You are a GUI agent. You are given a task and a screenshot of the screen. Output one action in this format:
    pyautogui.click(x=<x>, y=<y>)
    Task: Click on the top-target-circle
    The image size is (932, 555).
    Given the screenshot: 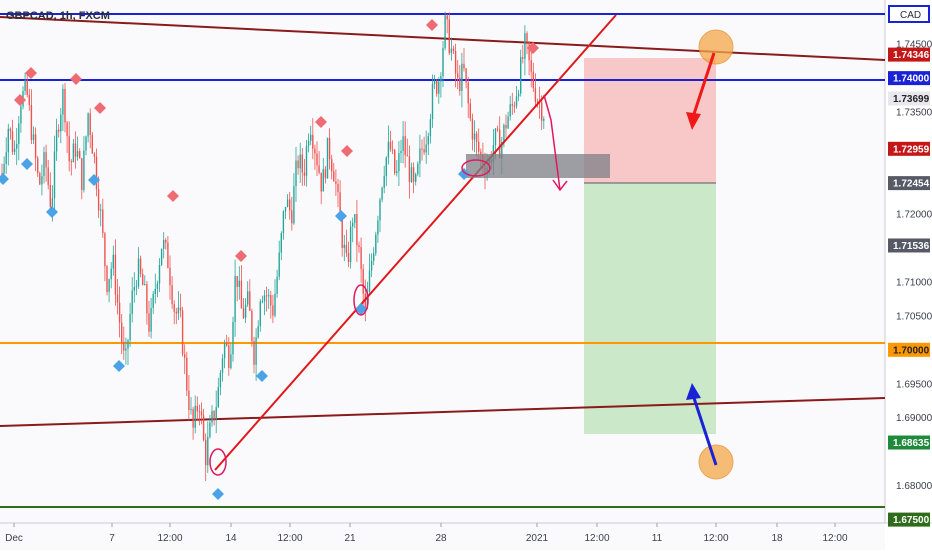 What is the action you would take?
    pyautogui.click(x=716, y=47)
    